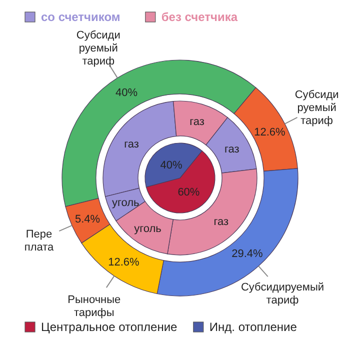 The height and width of the screenshot is (360, 360). What do you see at coordinates (199, 17) in the screenshot?
I see `text: без счетчика` at bounding box center [199, 17].